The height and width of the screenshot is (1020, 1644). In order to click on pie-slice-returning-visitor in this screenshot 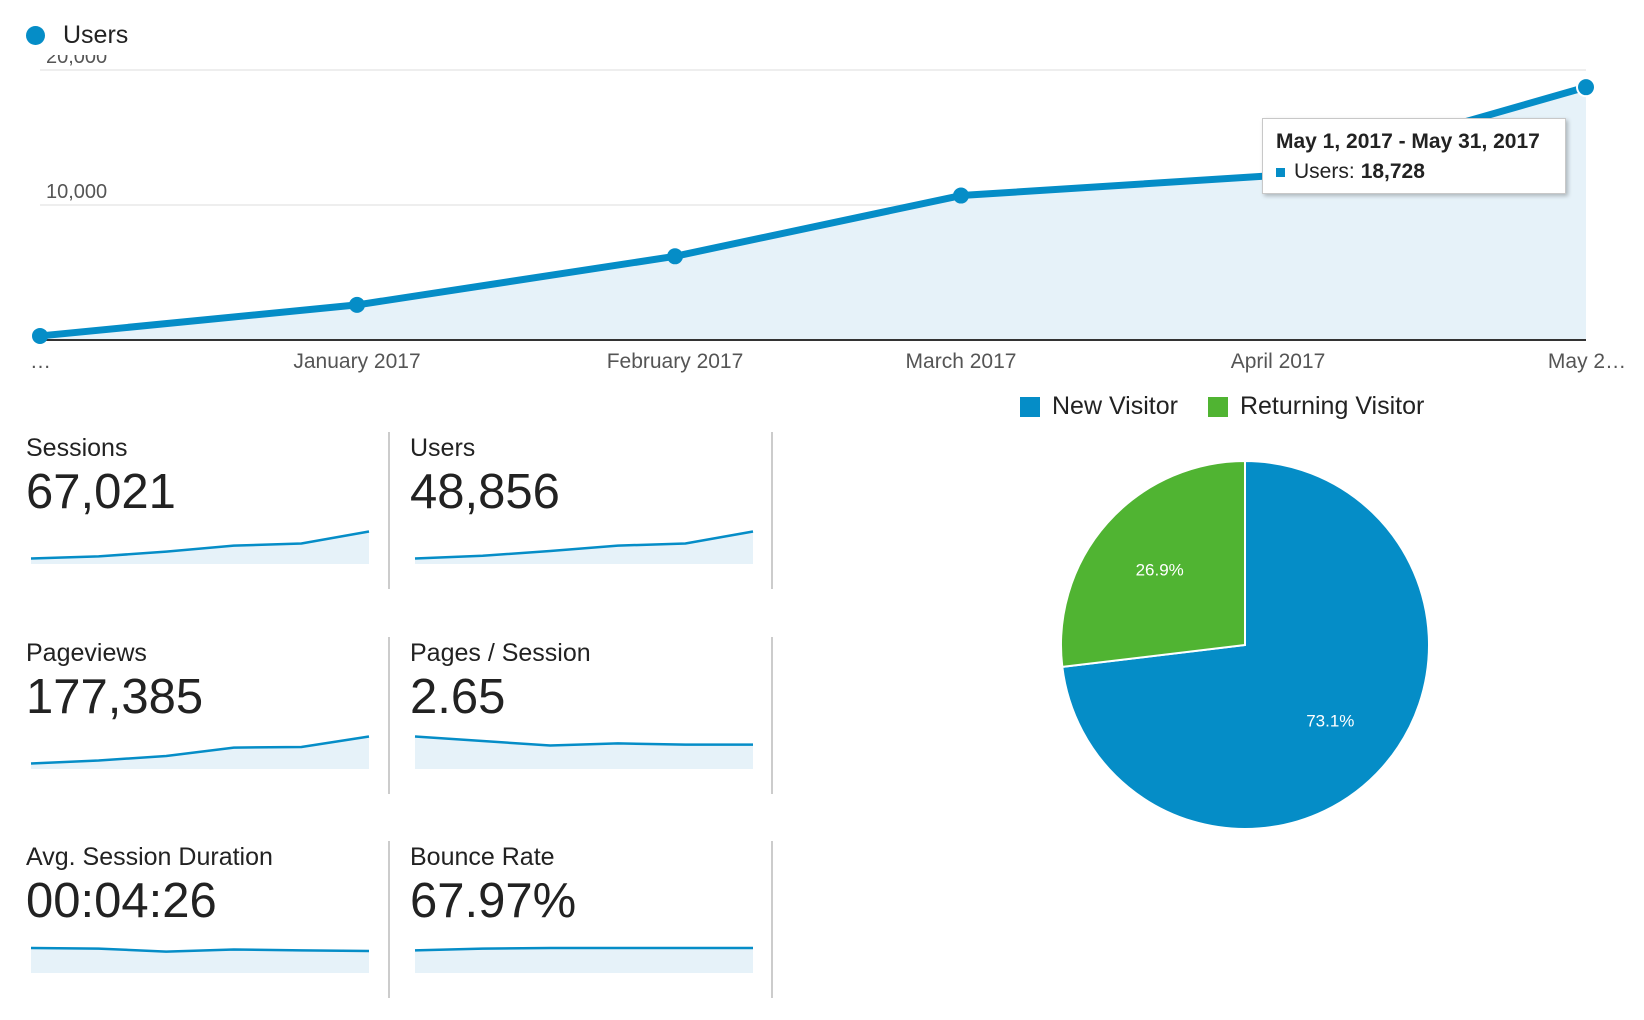, I will do `click(1153, 564)`.